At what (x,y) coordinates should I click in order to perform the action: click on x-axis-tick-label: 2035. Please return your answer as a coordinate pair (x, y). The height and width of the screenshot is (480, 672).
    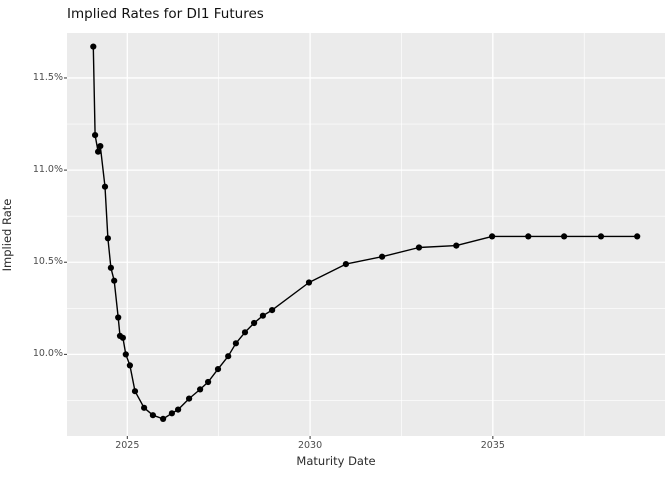
    Looking at the image, I should click on (492, 445).